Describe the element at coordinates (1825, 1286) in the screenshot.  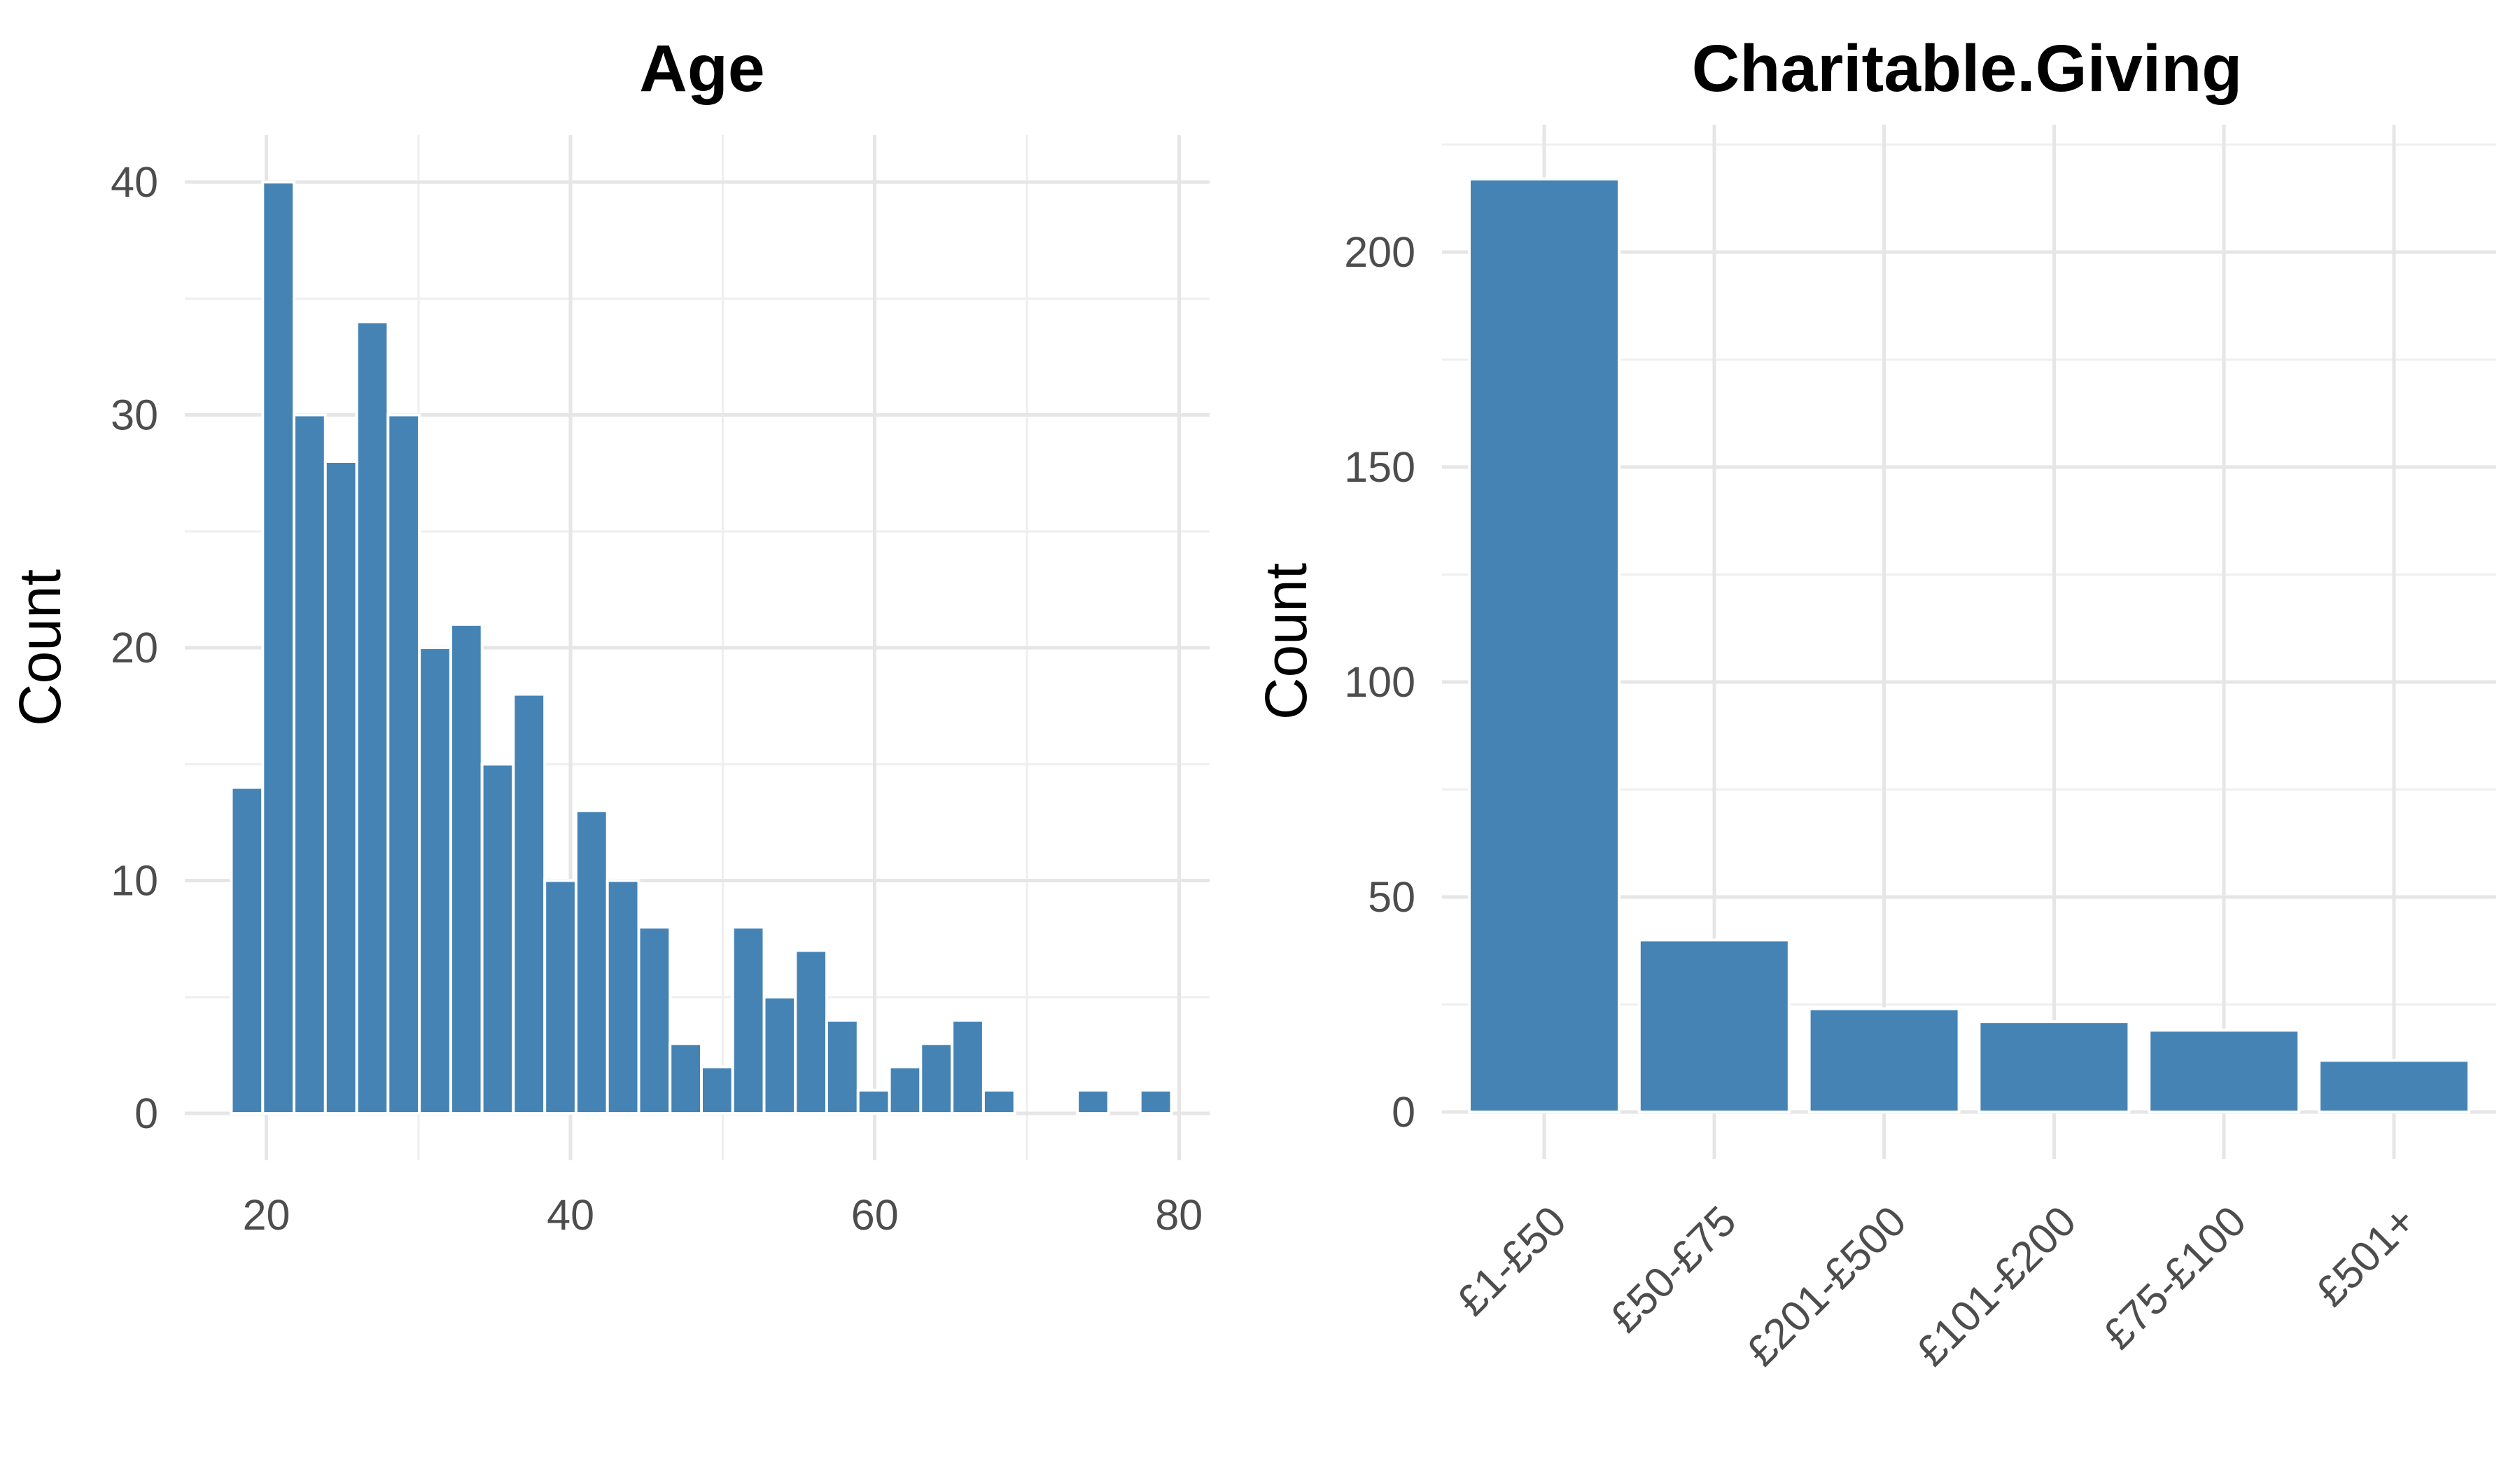
I see `x-axis-category-label: £201-£500` at that location.